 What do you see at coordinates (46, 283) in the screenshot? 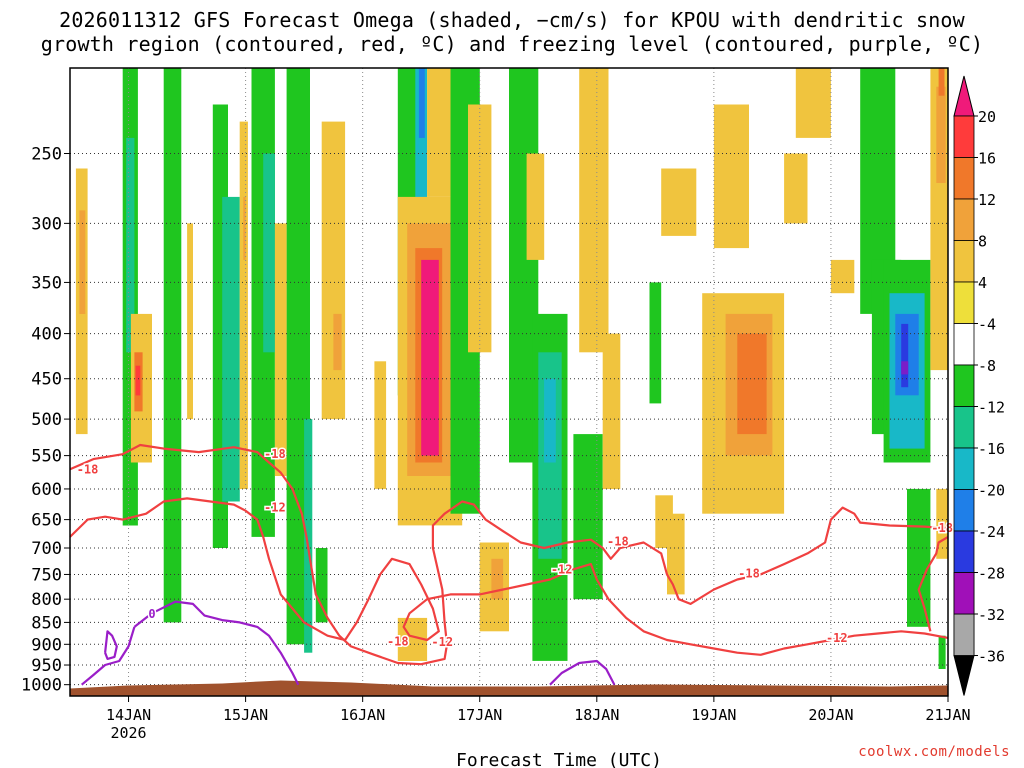
I see `y-tick-label: 350` at bounding box center [46, 283].